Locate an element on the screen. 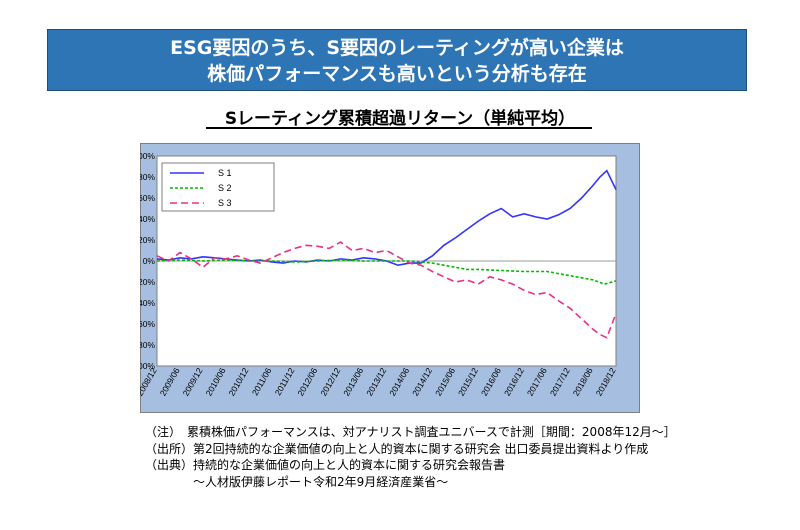 The height and width of the screenshot is (530, 800). y-tick-label: -100% is located at coordinates (147, 366).